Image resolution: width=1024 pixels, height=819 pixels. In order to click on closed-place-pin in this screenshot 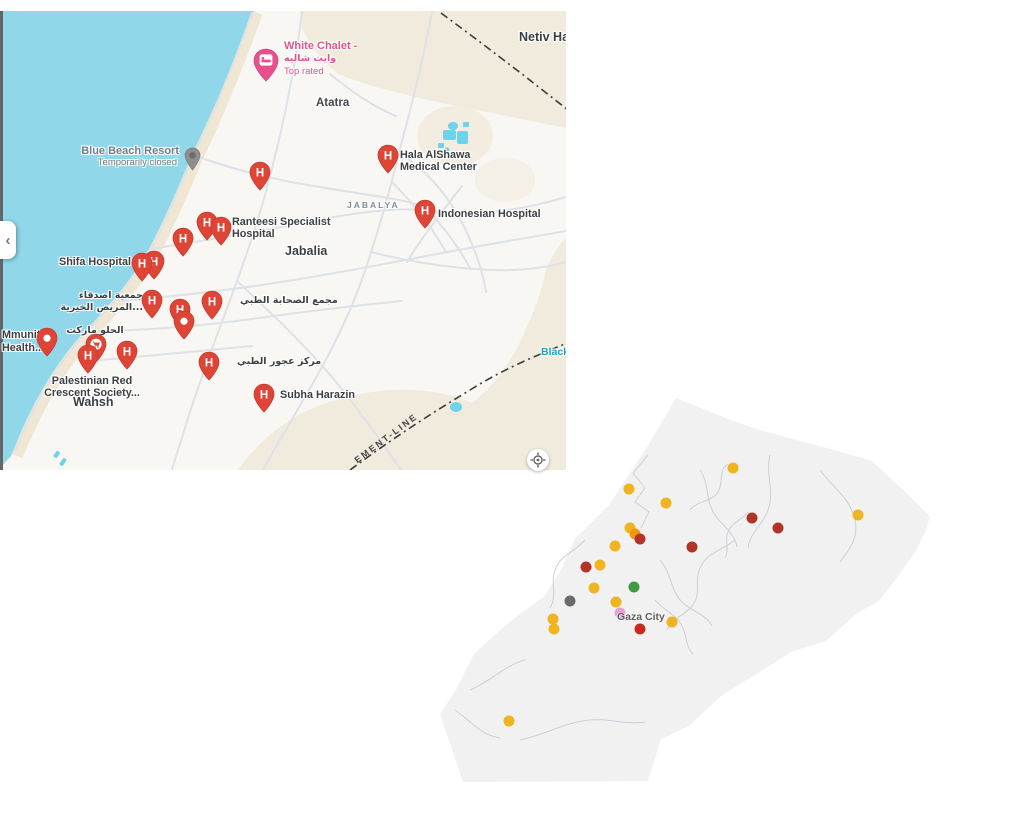, I will do `click(192, 161)`.